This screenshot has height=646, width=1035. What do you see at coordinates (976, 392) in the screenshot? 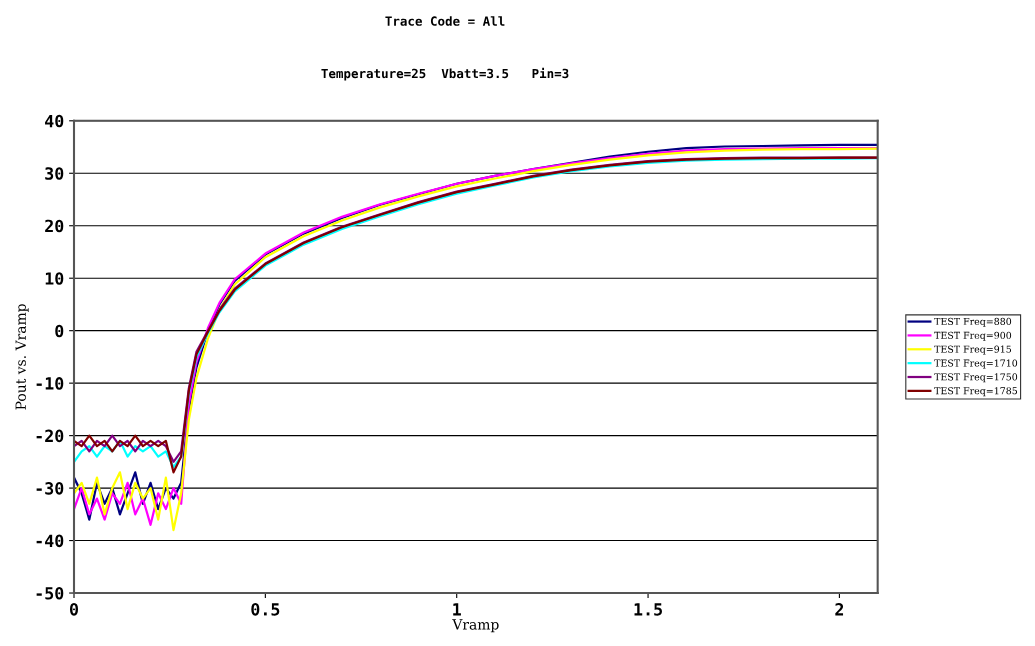
I see `legend-label: TEST Freq=1785` at bounding box center [976, 392].